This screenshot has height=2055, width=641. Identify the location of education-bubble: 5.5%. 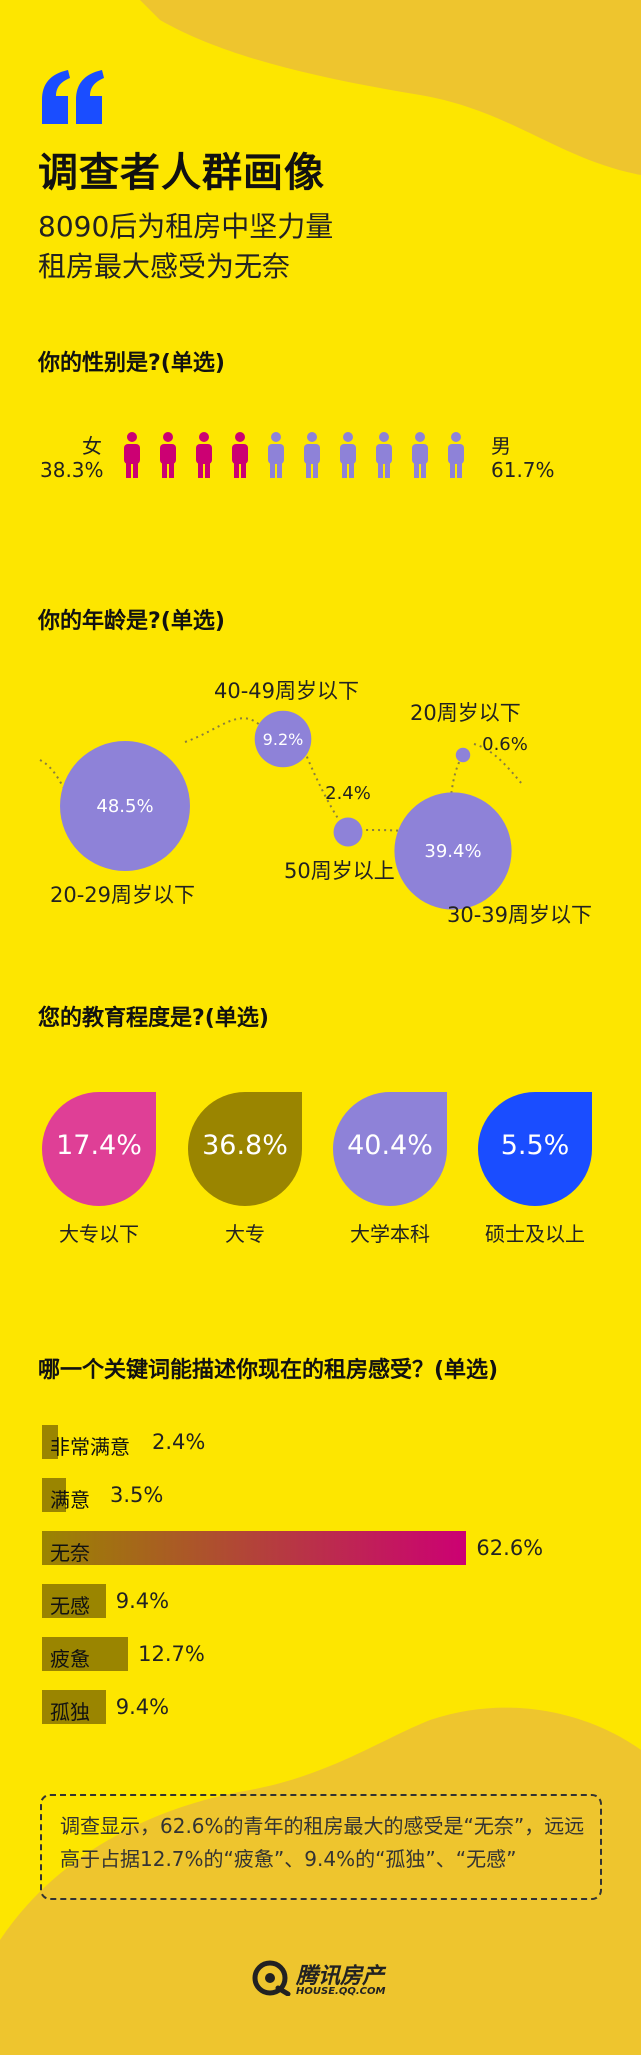
(535, 1149).